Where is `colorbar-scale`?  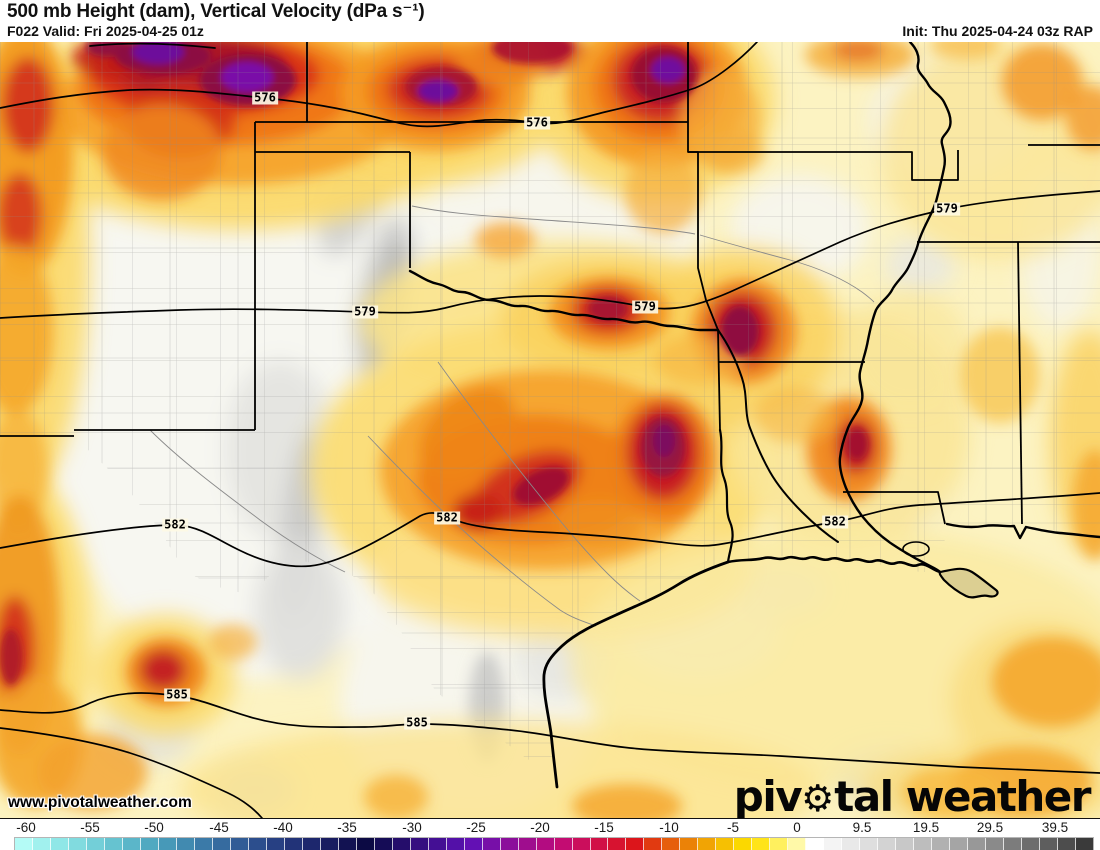
colorbar-scale is located at coordinates (554, 843).